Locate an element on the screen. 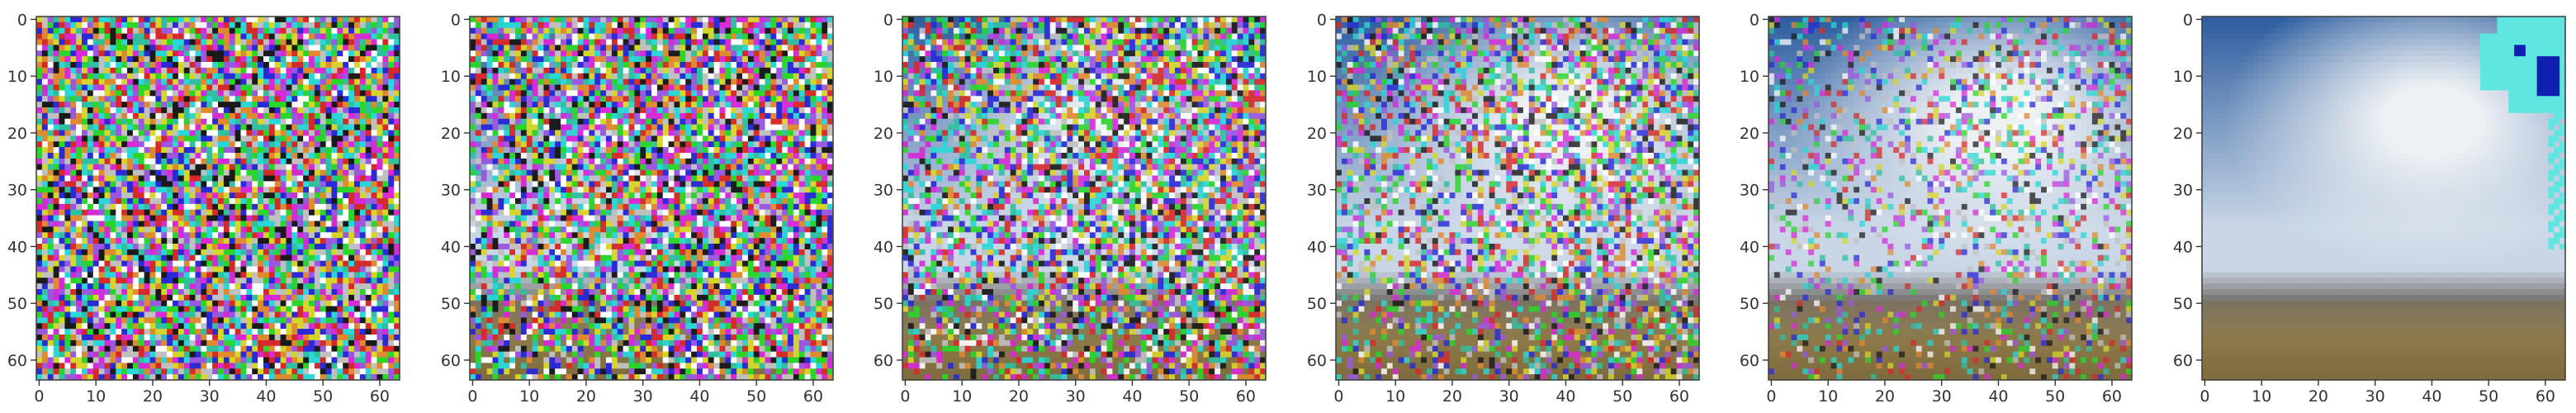 The width and height of the screenshot is (2576, 413). panel-1: 0 10 20 30 40 50 60 0 10 20 30 40 50 60 is located at coordinates (203, 208).